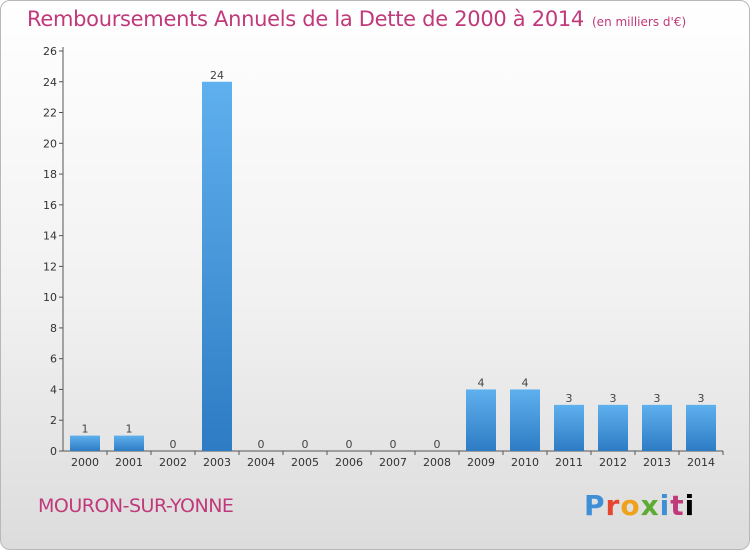  Describe the element at coordinates (50, 266) in the screenshot. I see `y-tick-label: 12` at that location.